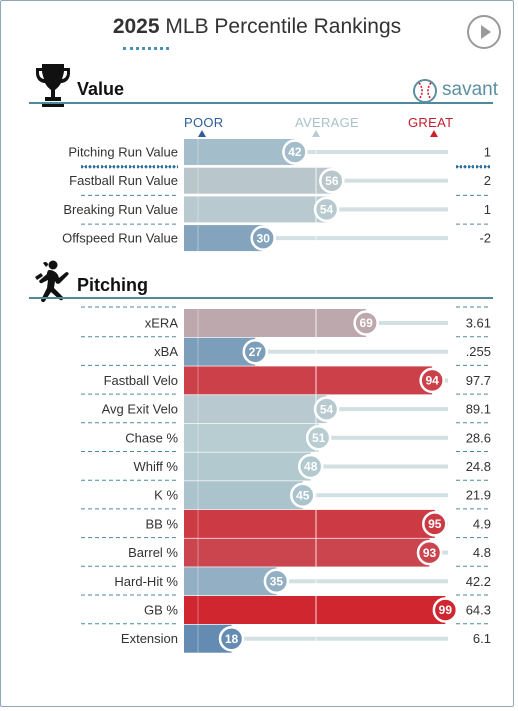 Image resolution: width=518 pixels, height=711 pixels. Describe the element at coordinates (482, 523) in the screenshot. I see `metric-value: 4.9` at that location.